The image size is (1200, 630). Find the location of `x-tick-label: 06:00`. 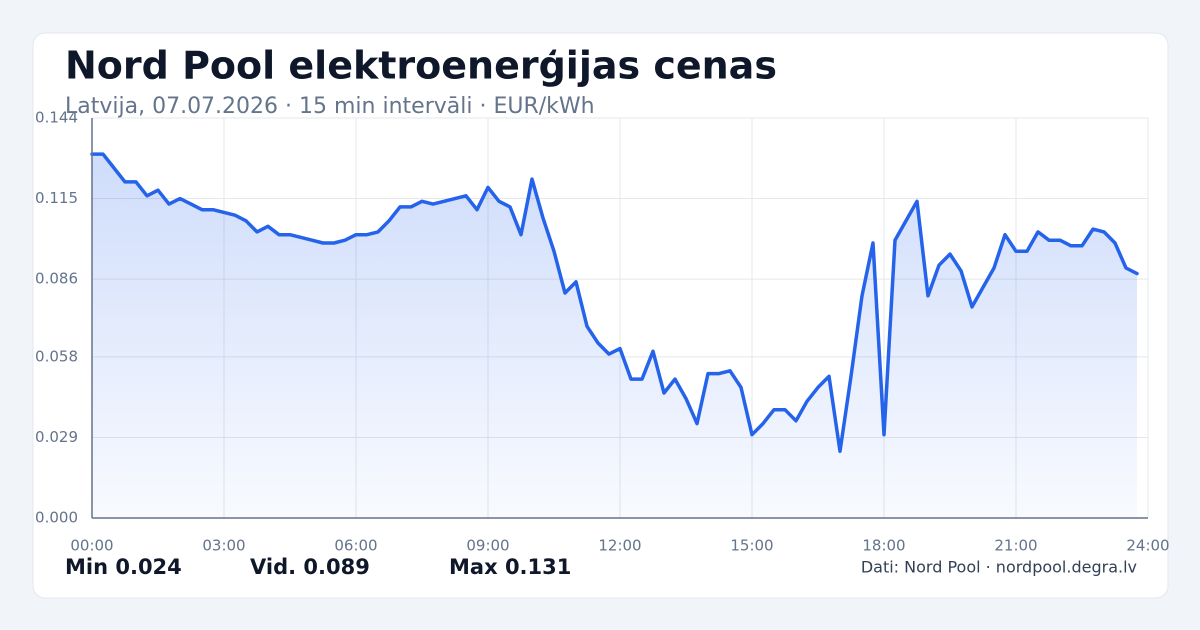

x-tick-label: 06:00 is located at coordinates (355, 546).